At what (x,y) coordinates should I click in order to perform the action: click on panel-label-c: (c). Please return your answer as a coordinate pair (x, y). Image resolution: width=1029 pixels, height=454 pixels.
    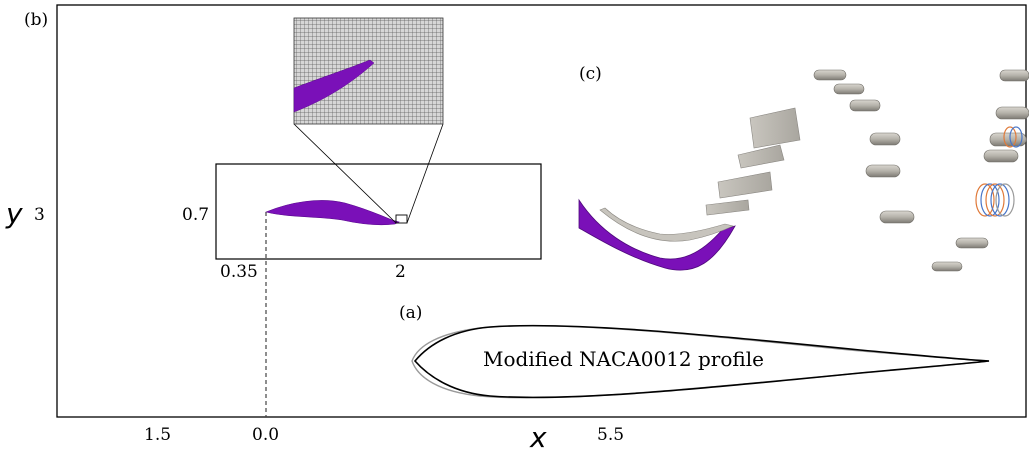
    Looking at the image, I should click on (590, 74).